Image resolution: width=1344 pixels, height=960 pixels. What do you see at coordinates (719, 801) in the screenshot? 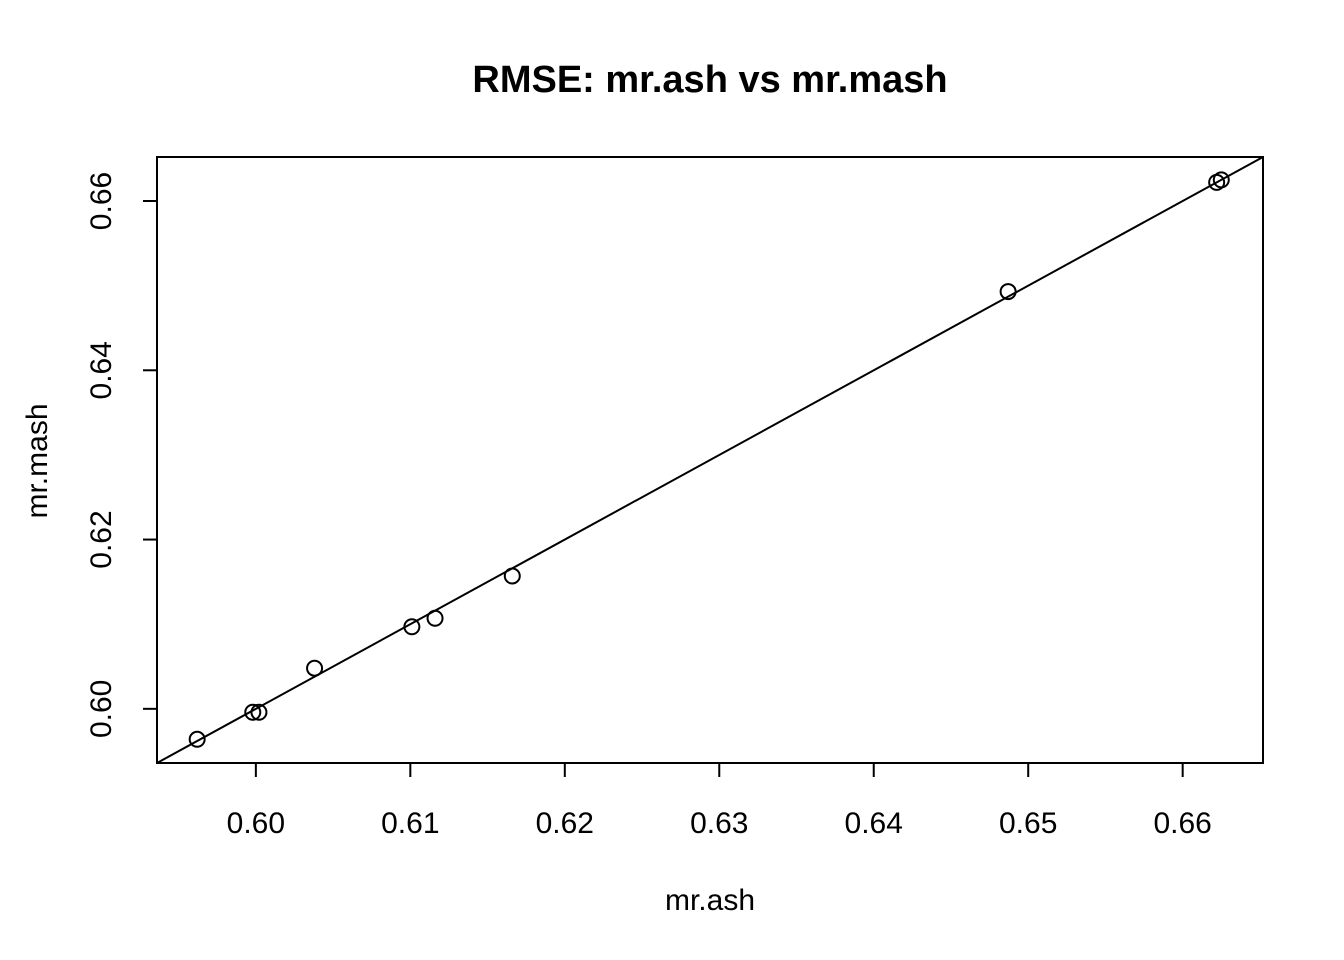
I see `x-axis: 0.60 0.61 0.62 0.63 0.64 0.65 0.66` at bounding box center [719, 801].